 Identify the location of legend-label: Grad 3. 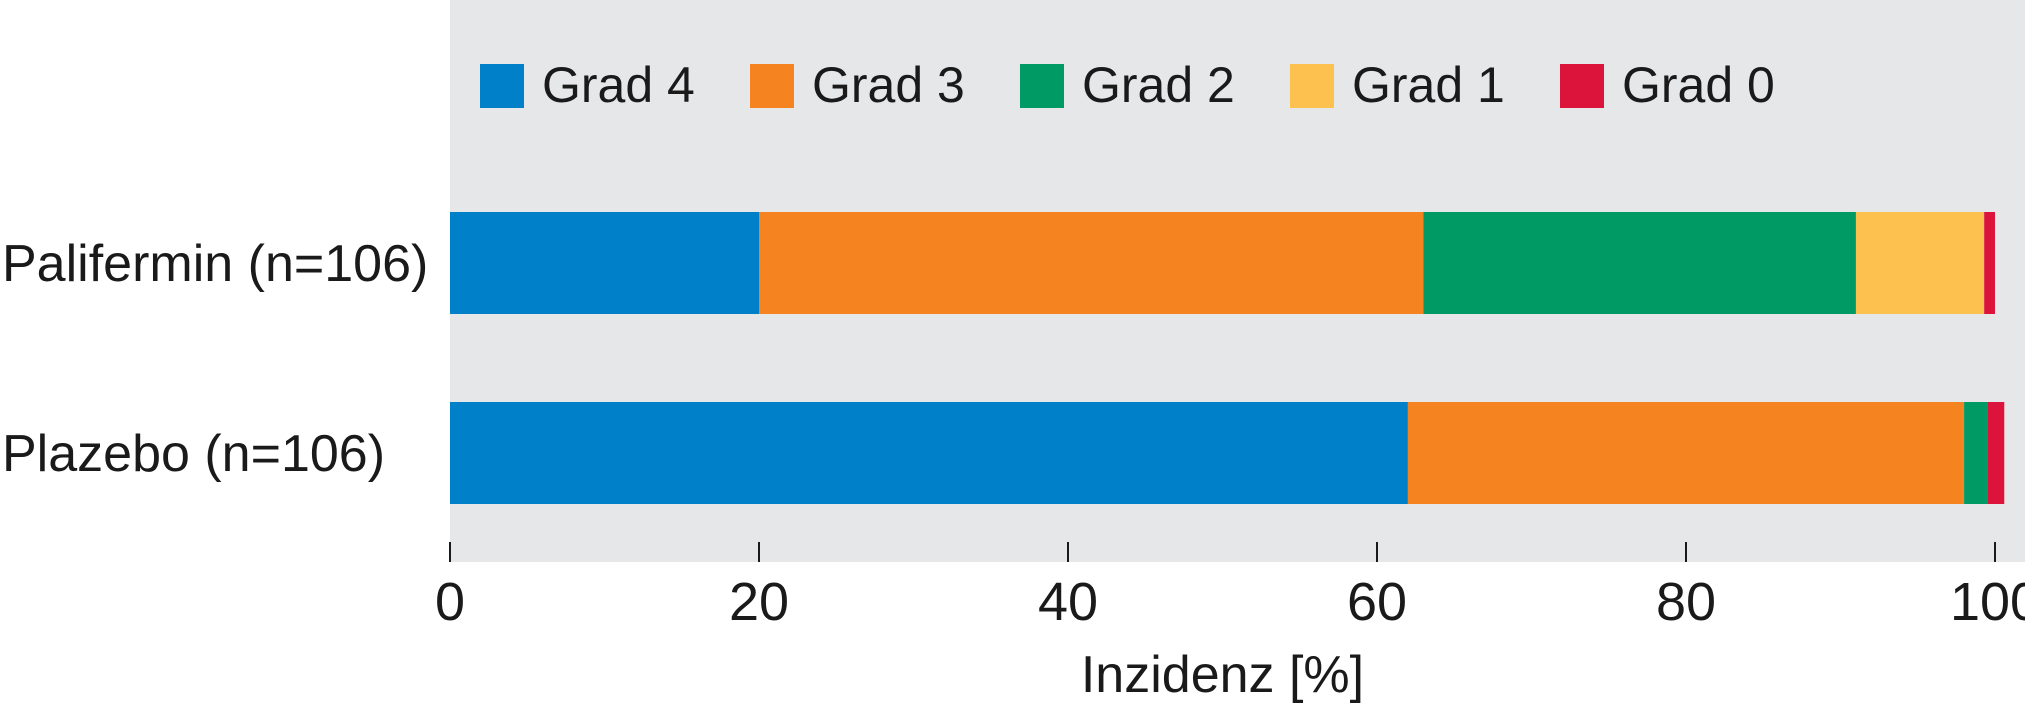
(888, 85).